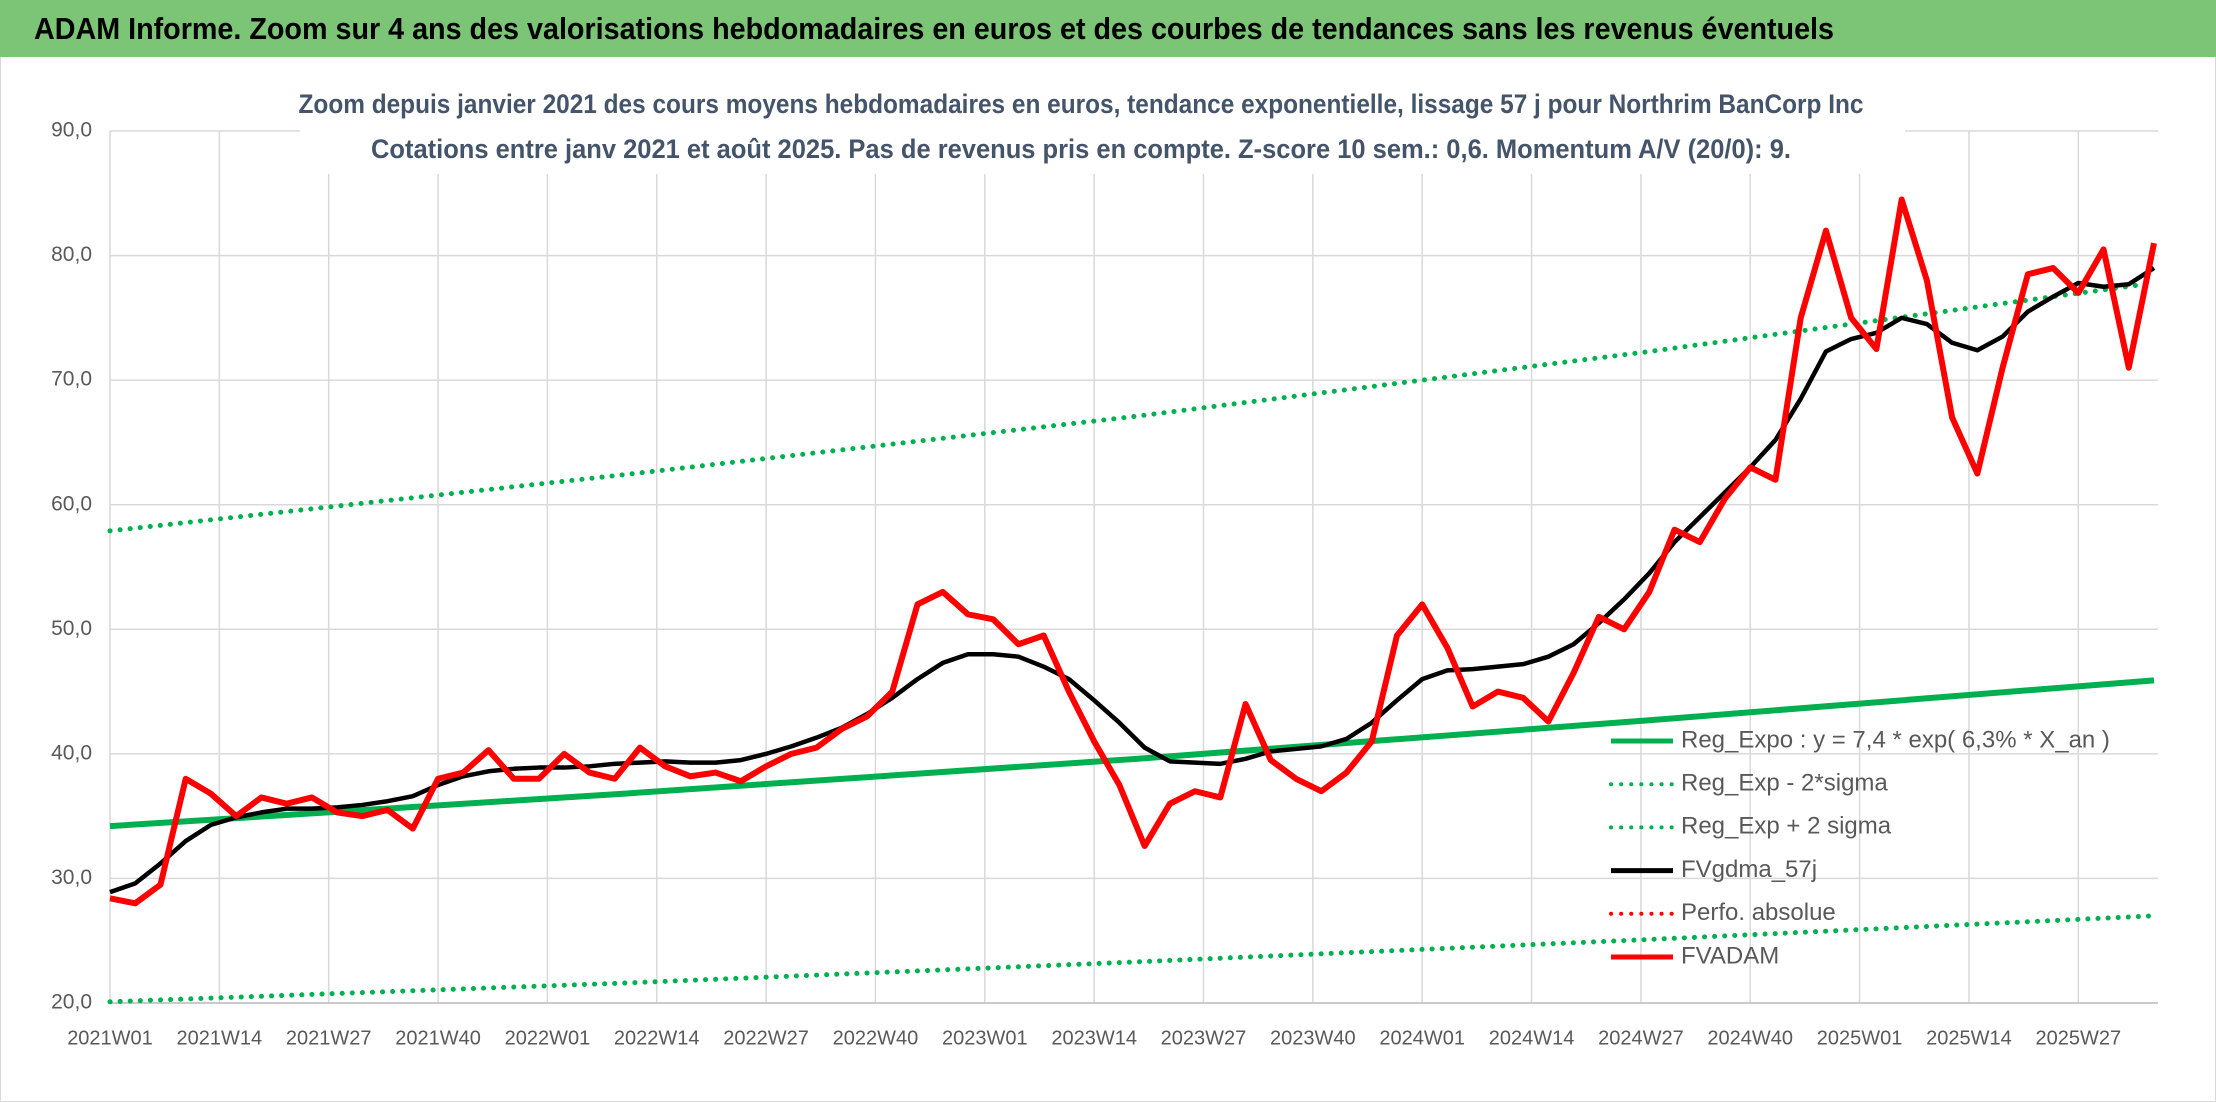  Describe the element at coordinates (1313, 1038) in the screenshot. I see `x-tick-label: 2023W40` at that location.